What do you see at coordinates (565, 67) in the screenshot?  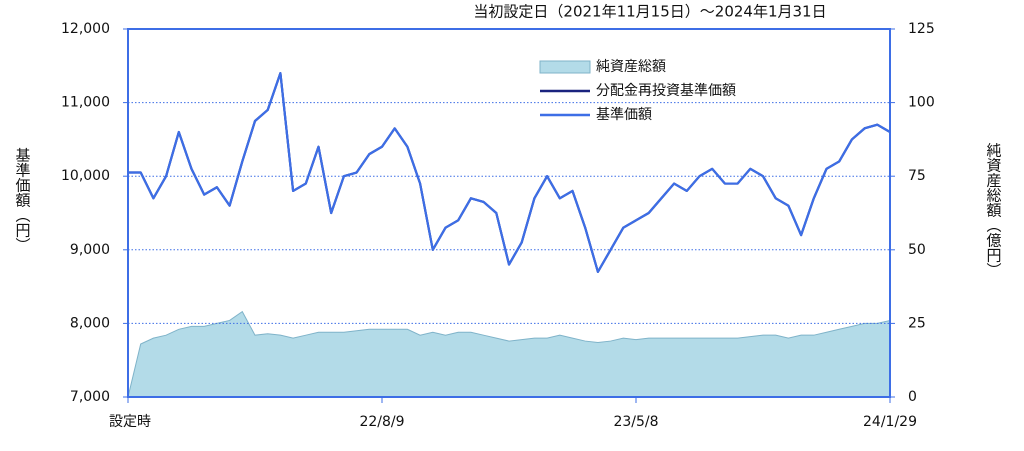 I see `legend-swatch` at bounding box center [565, 67].